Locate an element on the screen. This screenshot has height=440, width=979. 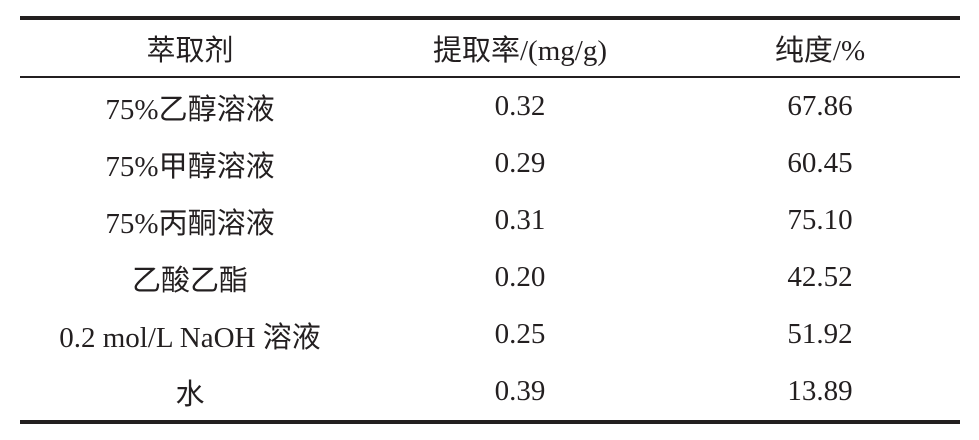
table-cell: 75%甲醇溶液 is located at coordinates (190, 166).